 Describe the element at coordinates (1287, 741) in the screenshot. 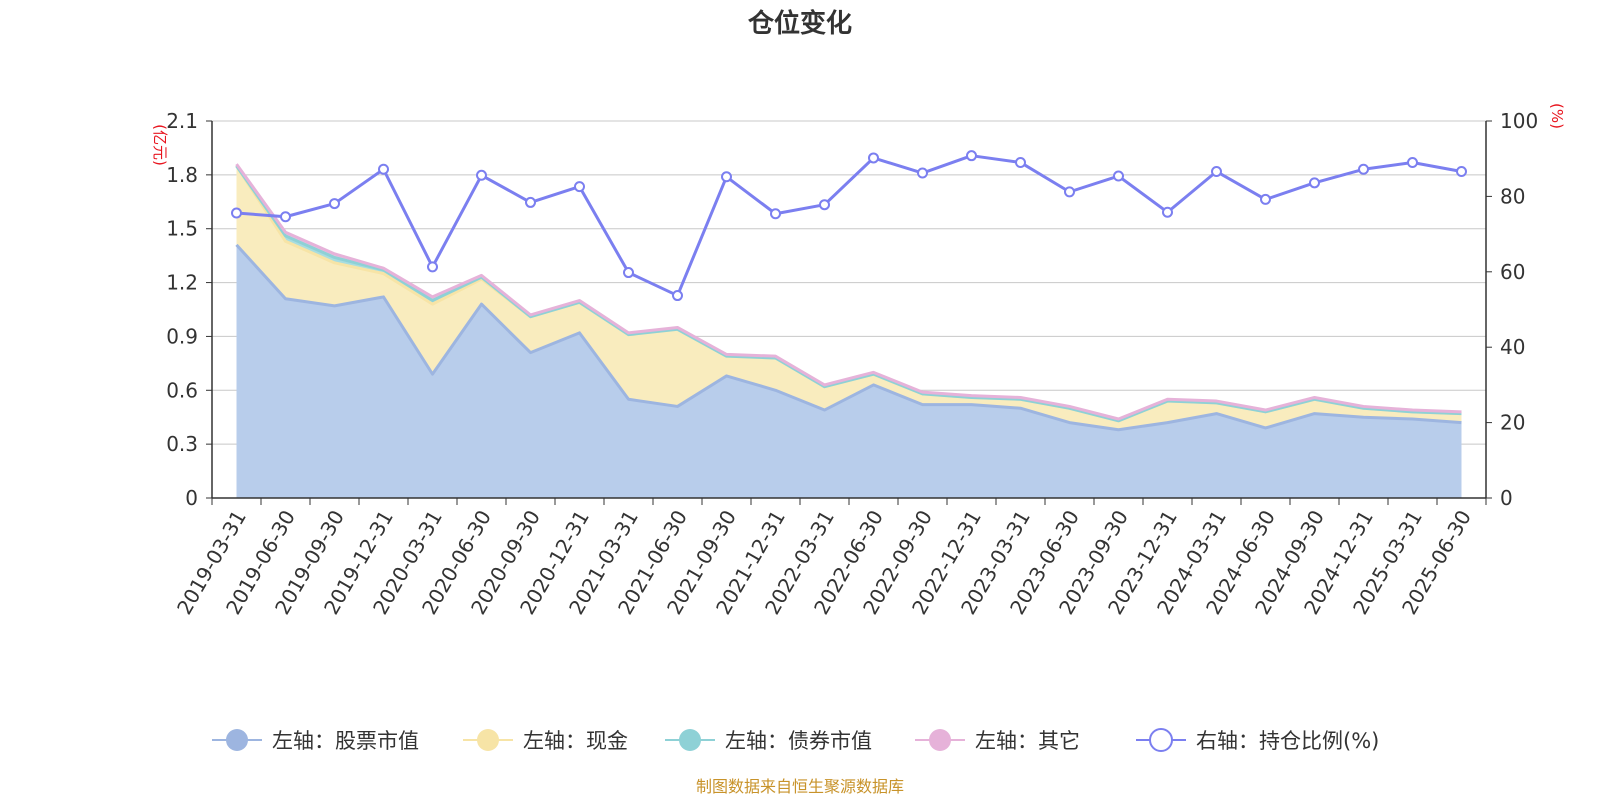

I see `legend-label: 右轴：持仓比例(%)` at that location.